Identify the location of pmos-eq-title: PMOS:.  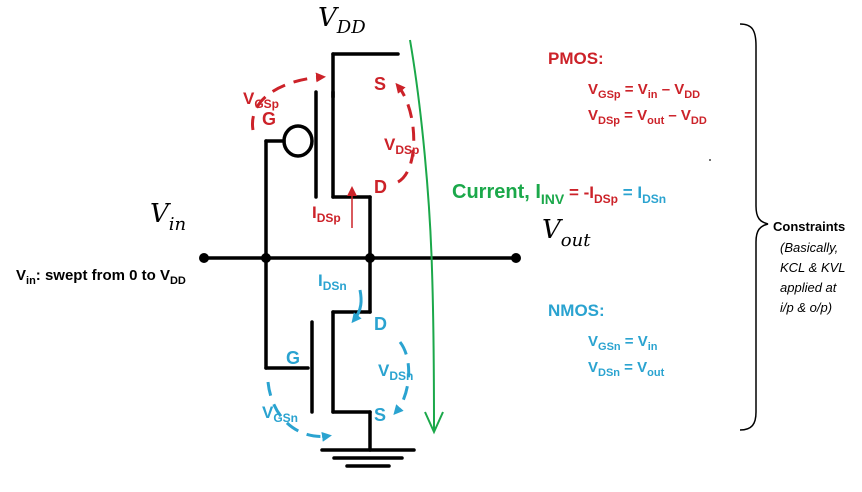
(576, 58).